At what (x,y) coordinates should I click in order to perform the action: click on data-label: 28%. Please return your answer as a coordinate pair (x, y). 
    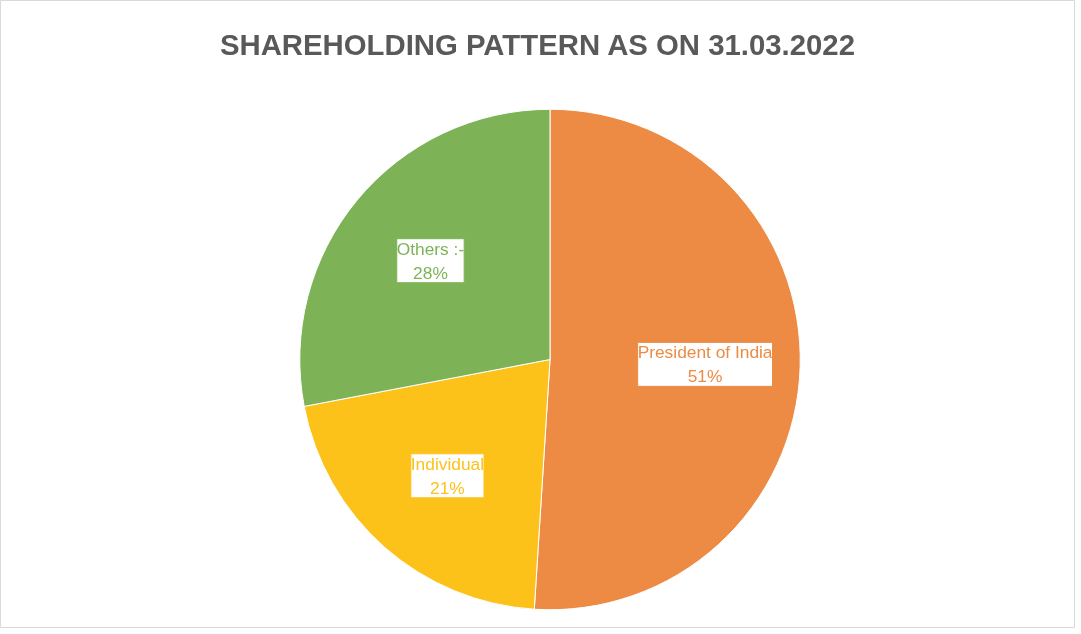
    Looking at the image, I should click on (430, 272).